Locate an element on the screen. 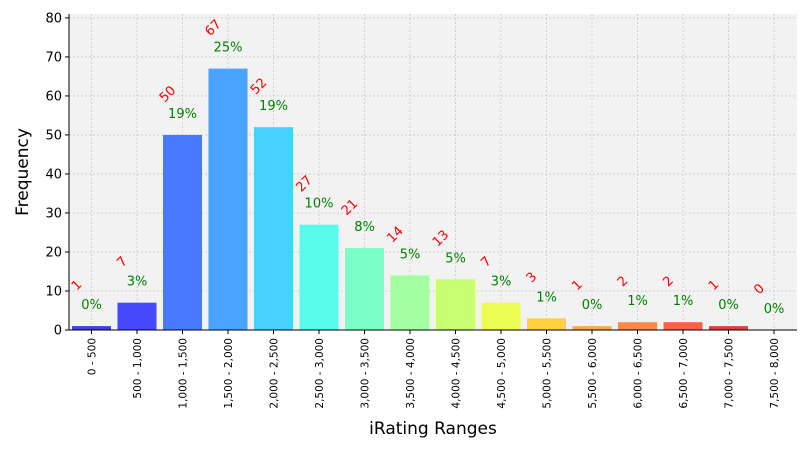  x-tick-label: 7,000 - 7,500 is located at coordinates (730, 373).